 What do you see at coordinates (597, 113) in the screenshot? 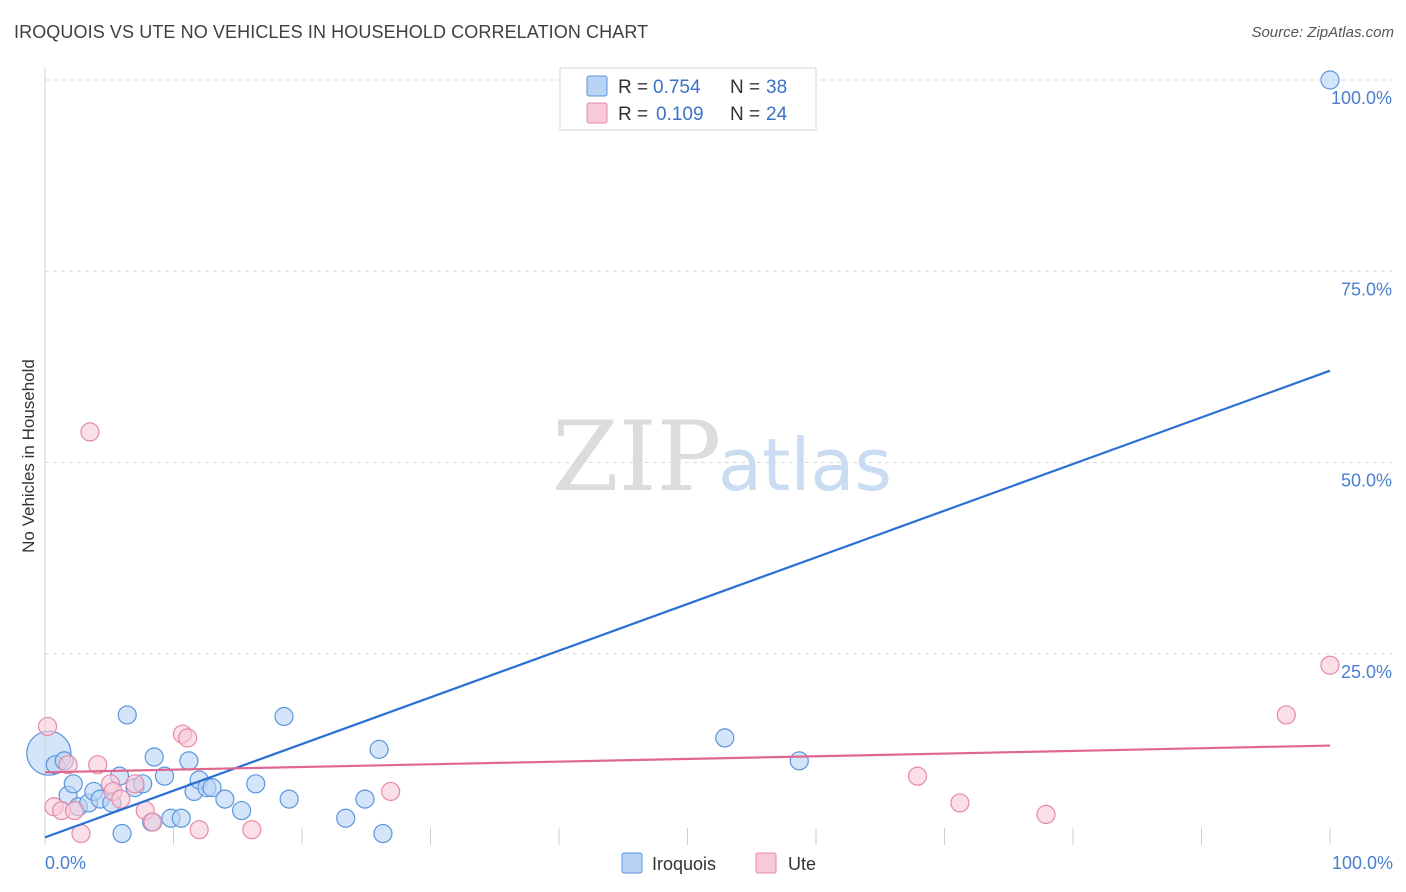
I see `legend-swatch-ute` at bounding box center [597, 113].